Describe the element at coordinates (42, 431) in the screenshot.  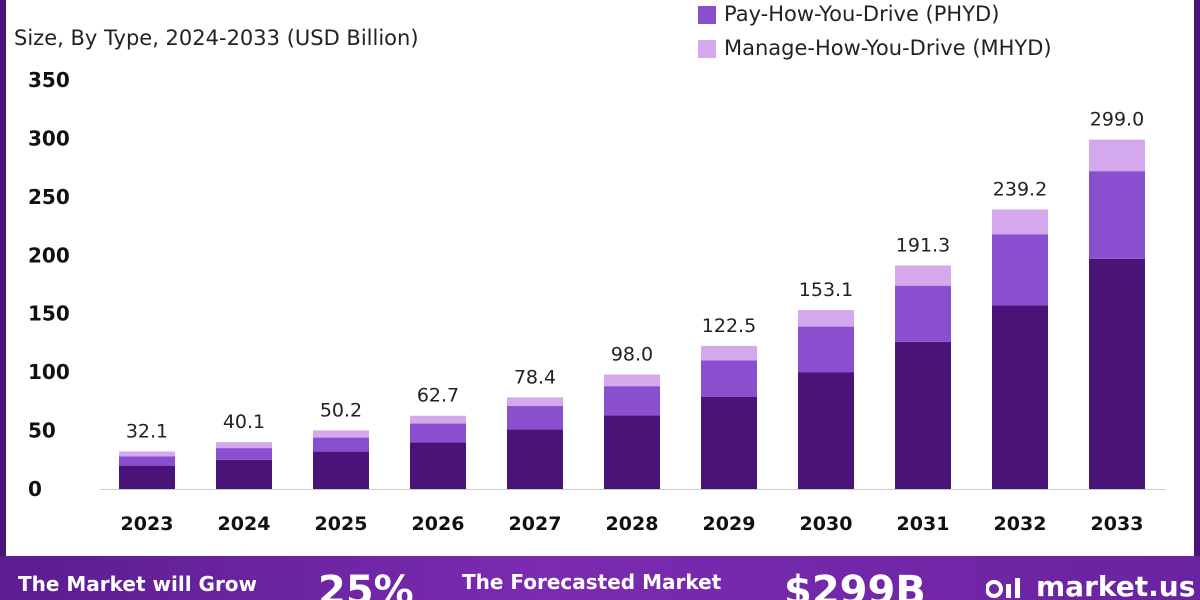
I see `y-tick-label: 50` at that location.